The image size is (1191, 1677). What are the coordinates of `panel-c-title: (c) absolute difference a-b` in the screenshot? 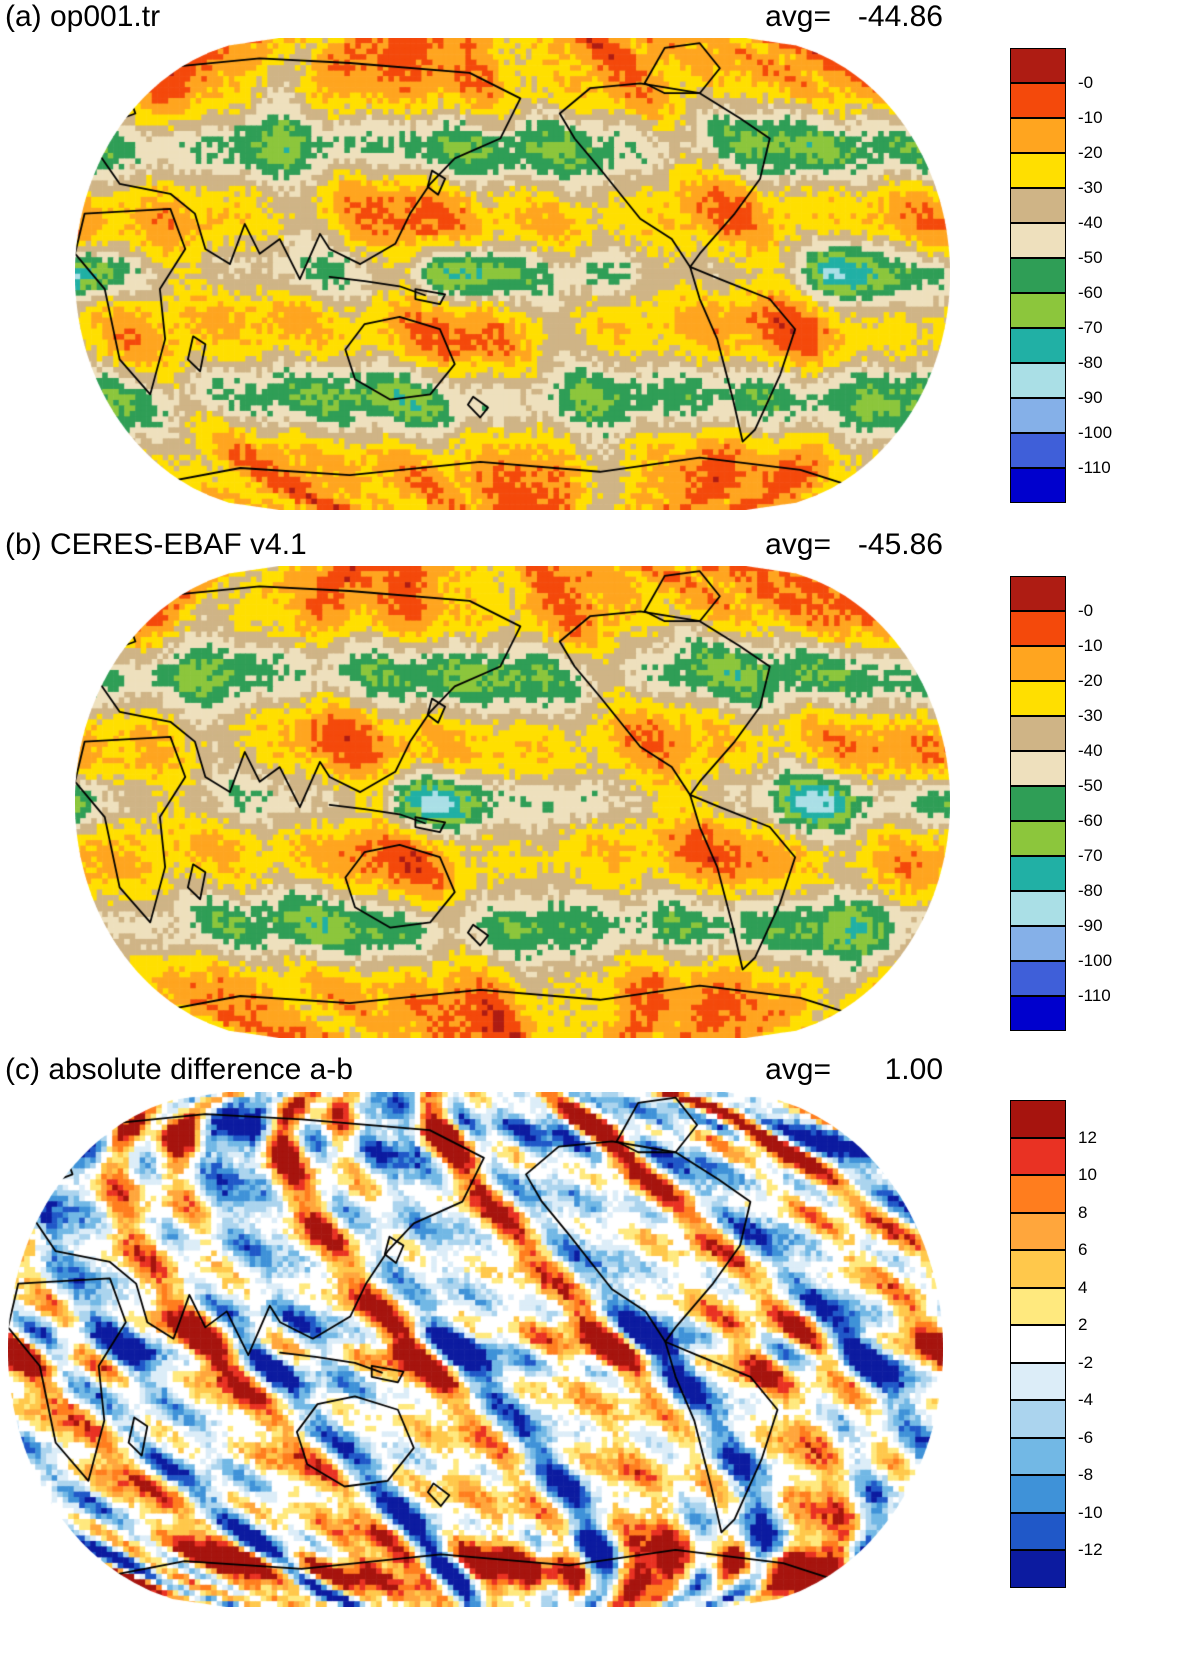 It's located at (179, 1069).